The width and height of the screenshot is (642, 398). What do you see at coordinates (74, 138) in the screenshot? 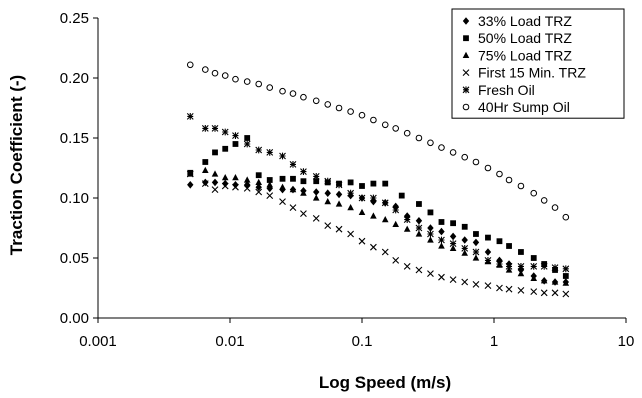
I see `y-tick-label: 0.15` at bounding box center [74, 138].